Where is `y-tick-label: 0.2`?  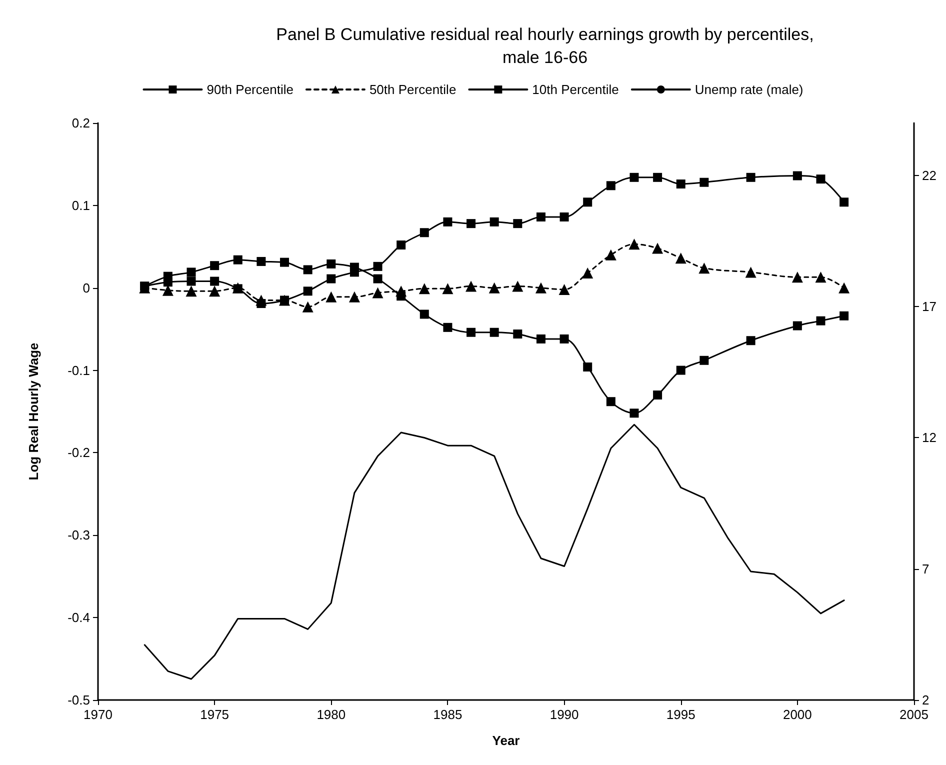
y-tick-label: 0.2 is located at coordinates (81, 123).